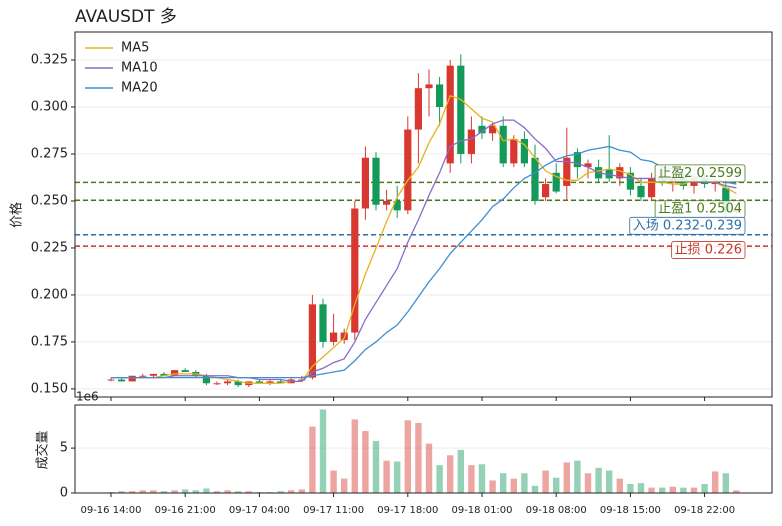 This screenshot has width=782, height=526. What do you see at coordinates (64, 493) in the screenshot?
I see `y-tick-label: 0` at bounding box center [64, 493].